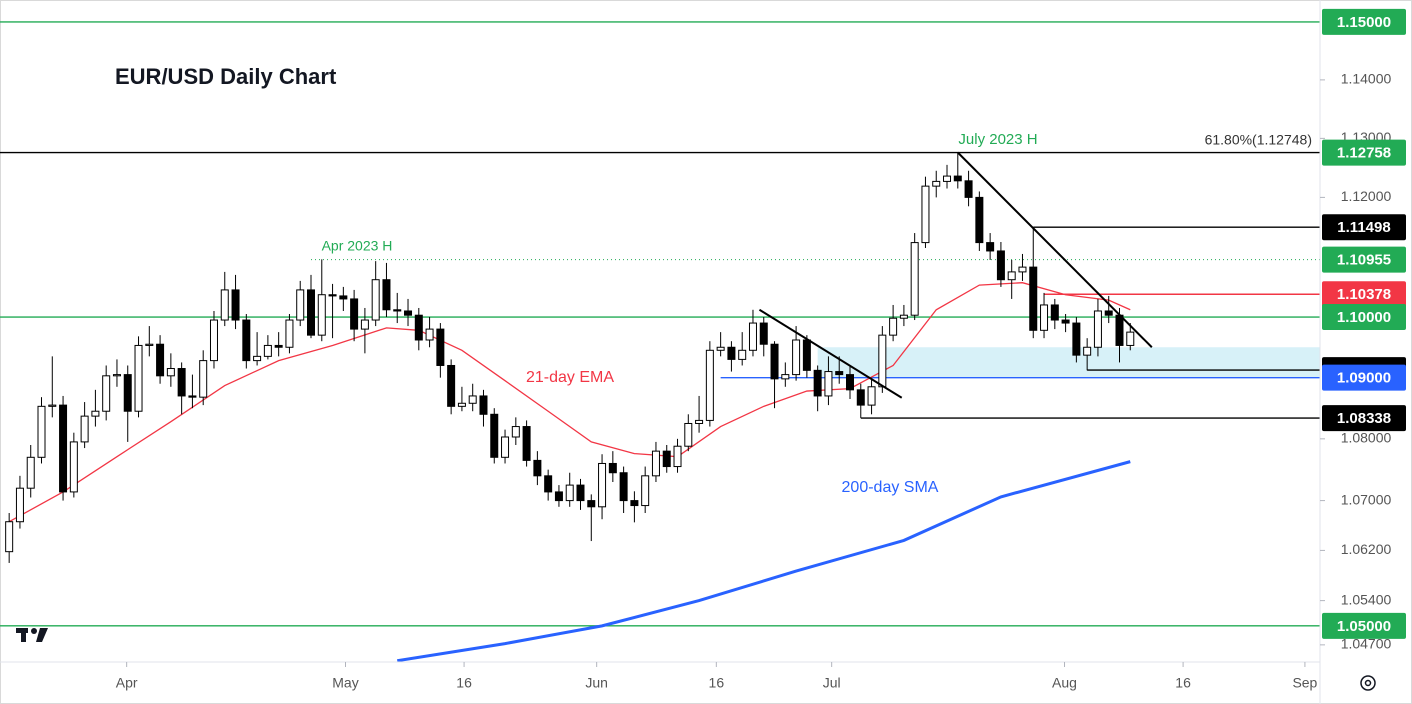 The image size is (1412, 704). I want to click on x-tick-label: Jun, so click(596, 683).